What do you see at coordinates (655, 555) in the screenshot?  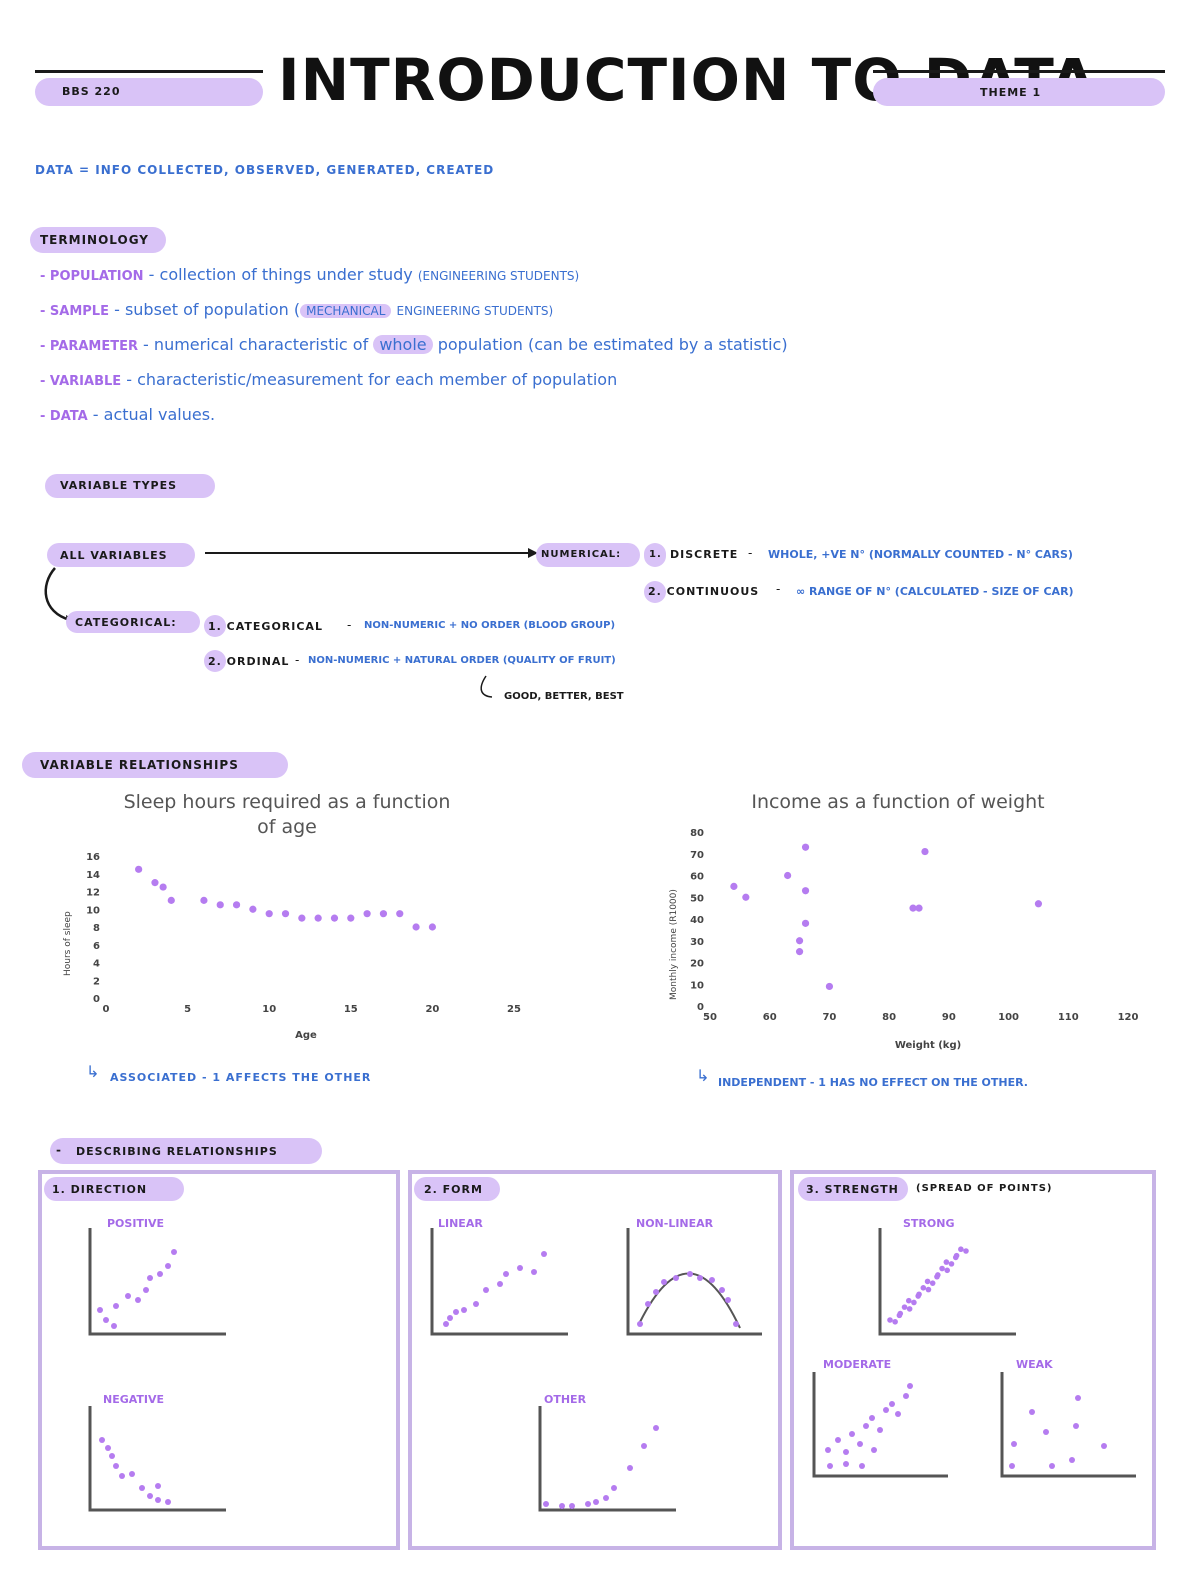 I see `discrete-num-pill` at bounding box center [655, 555].